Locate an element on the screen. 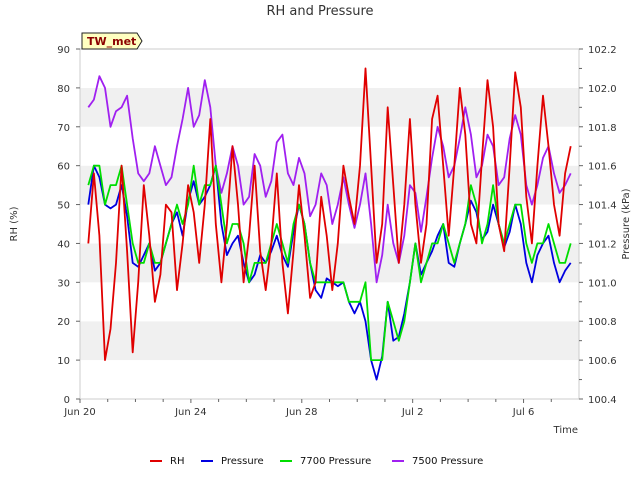 This screenshot has width=640, height=480. y-tick-right: 101.6 is located at coordinates (598, 167).